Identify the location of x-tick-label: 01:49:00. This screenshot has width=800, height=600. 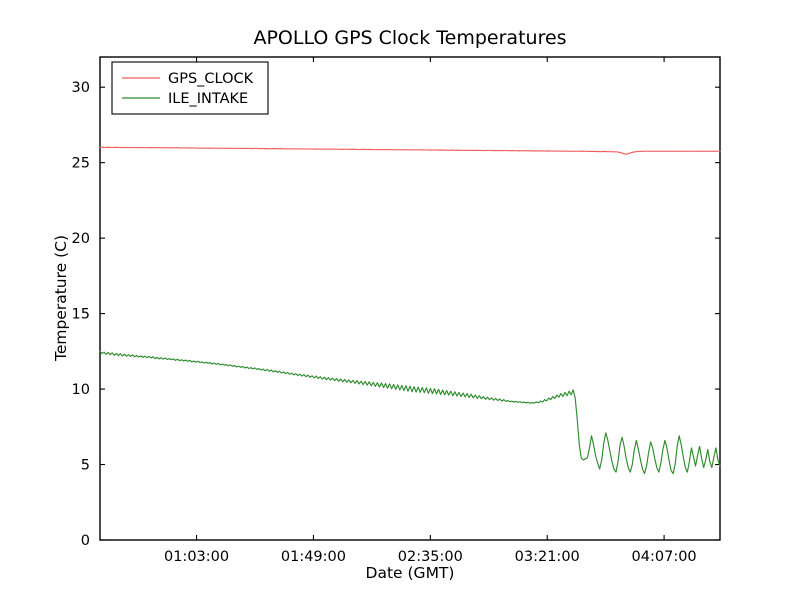
(313, 557).